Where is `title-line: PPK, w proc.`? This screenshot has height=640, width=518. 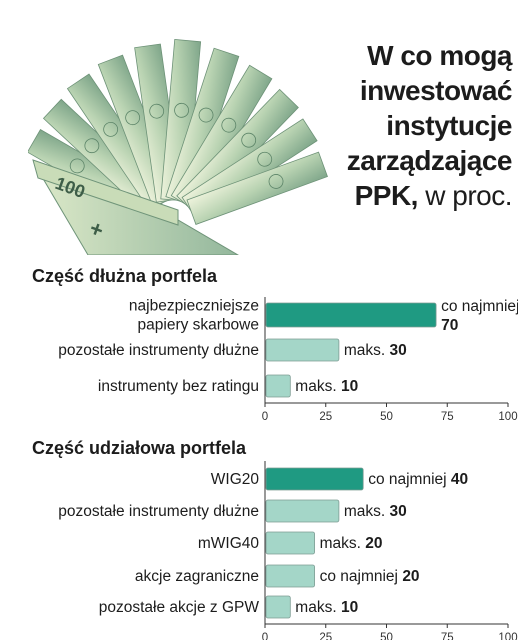 title-line: PPK, w proc. is located at coordinates (397, 195).